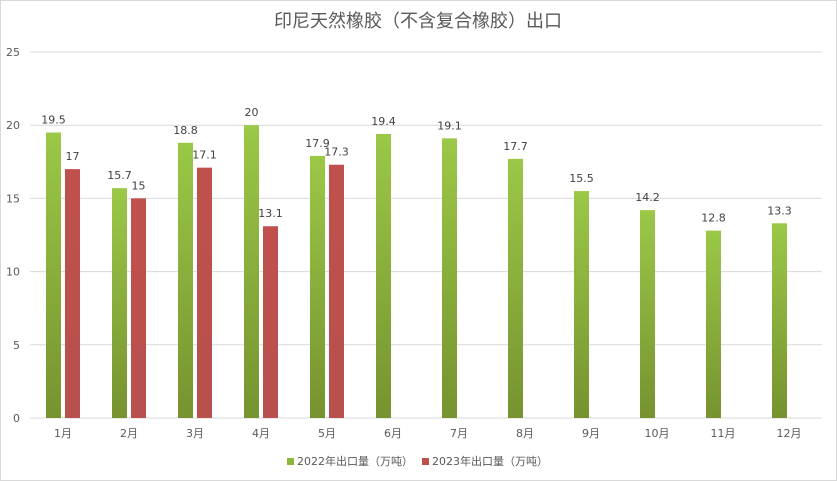  Describe the element at coordinates (13, 198) in the screenshot. I see `y-tick-label: 15` at that location.